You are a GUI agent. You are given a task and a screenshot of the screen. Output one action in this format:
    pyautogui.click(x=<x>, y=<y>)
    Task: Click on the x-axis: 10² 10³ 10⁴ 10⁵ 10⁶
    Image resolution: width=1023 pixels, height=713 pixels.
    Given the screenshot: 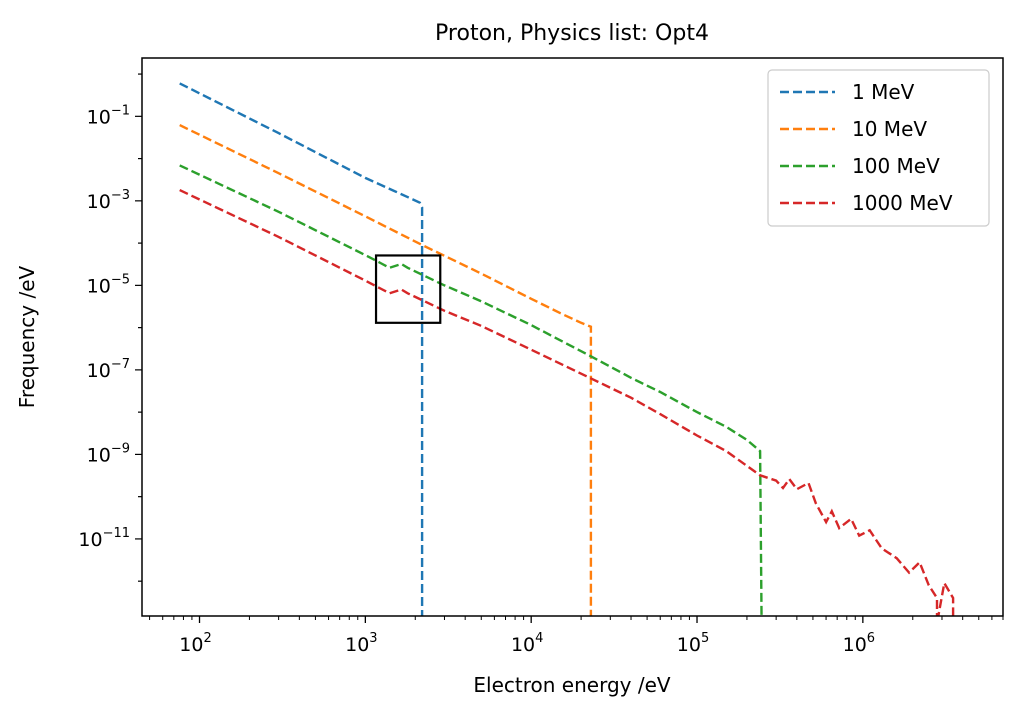 What is the action you would take?
    pyautogui.click(x=576, y=636)
    